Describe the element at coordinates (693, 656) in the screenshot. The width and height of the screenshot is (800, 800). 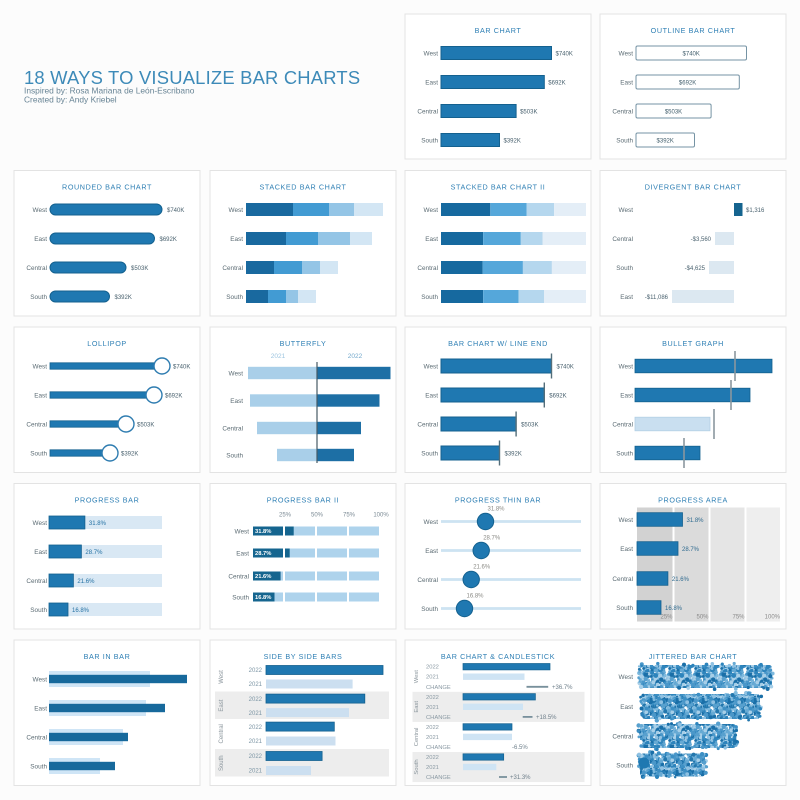
I see `svg-text: JITTERED BAR CHART` at that location.